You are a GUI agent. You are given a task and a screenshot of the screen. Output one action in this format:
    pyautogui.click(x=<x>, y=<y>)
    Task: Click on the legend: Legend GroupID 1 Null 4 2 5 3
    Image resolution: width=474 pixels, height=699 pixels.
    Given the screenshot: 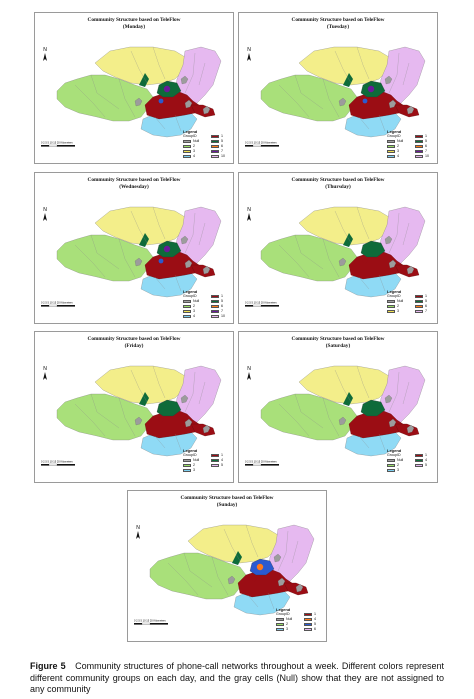 What is the action you would take?
    pyautogui.click(x=208, y=460)
    